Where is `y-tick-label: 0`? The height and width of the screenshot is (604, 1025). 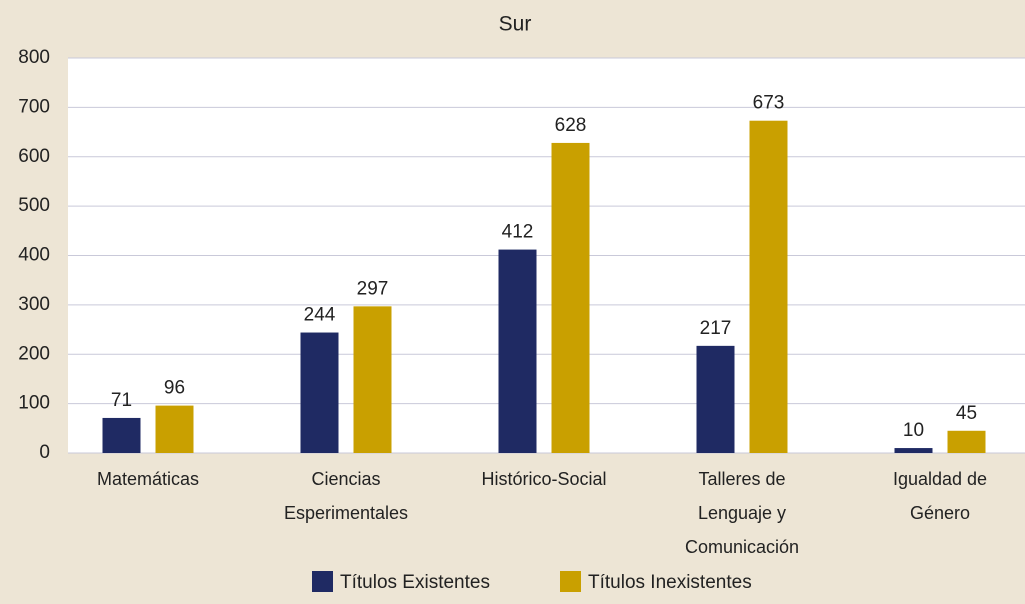
y-tick-label: 0 is located at coordinates (44, 452).